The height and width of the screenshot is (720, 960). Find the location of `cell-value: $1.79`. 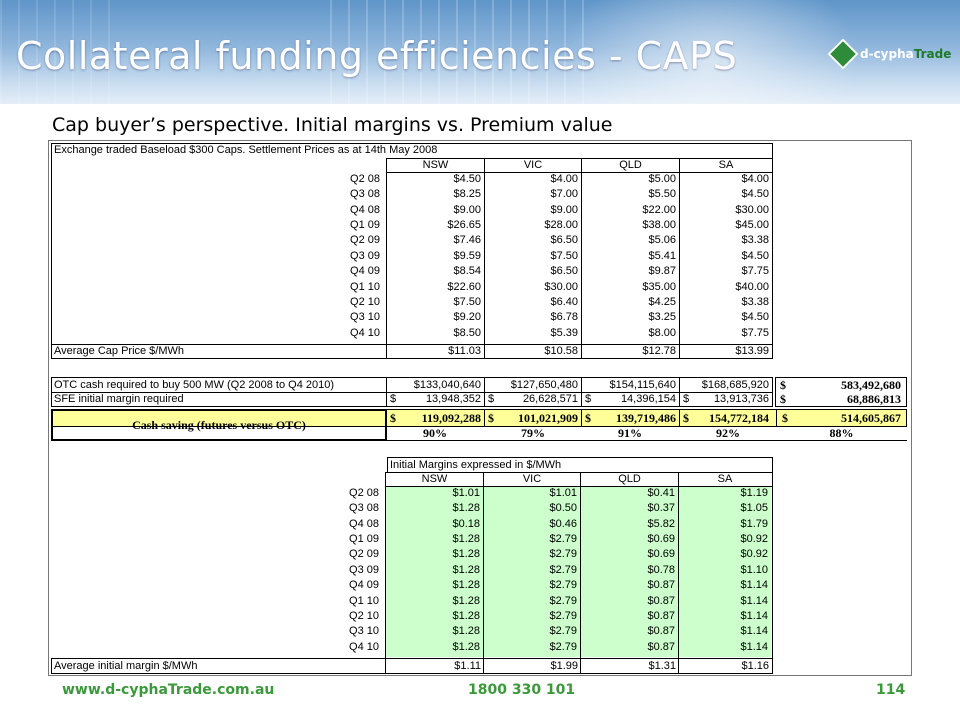

cell-value: $1.79 is located at coordinates (725, 525).